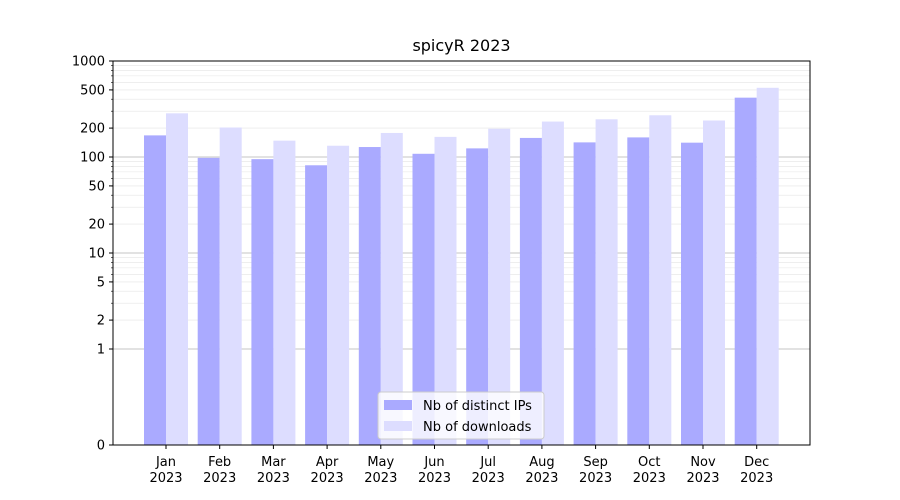  What do you see at coordinates (530, 291) in the screenshot?
I see `bar-distinct-ips-aug` at bounding box center [530, 291].